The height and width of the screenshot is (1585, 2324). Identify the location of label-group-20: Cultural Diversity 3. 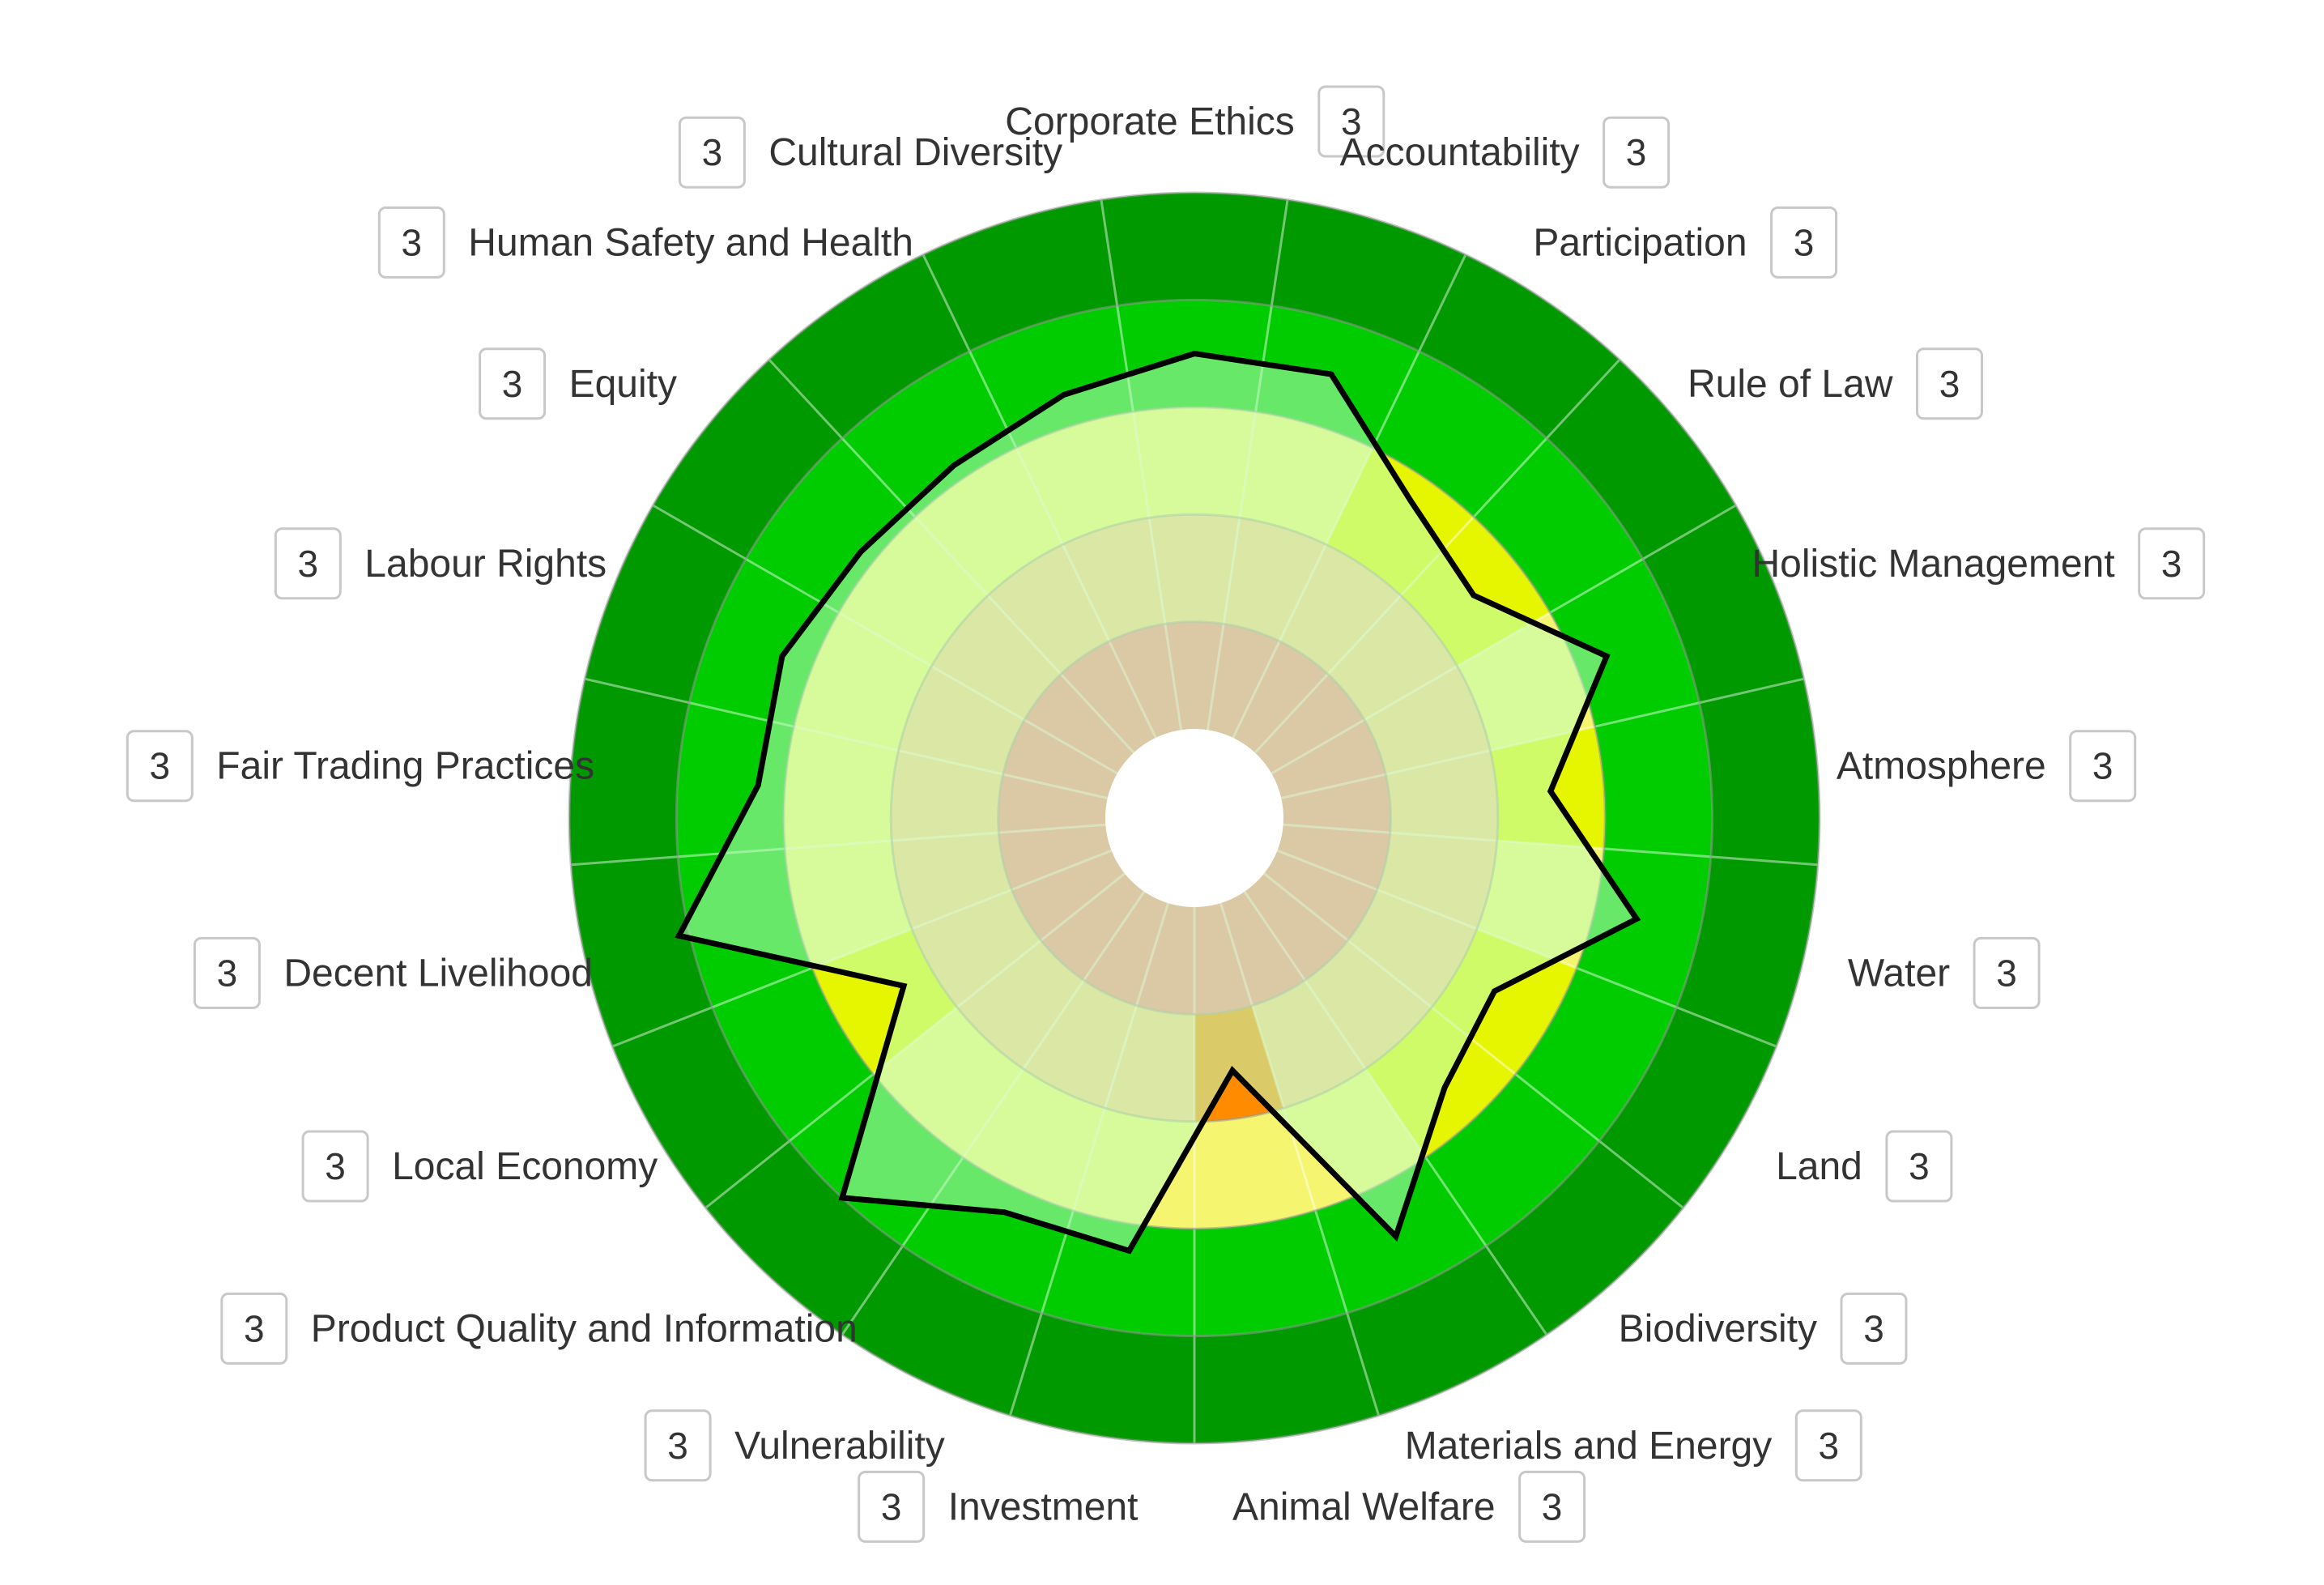
(870, 152).